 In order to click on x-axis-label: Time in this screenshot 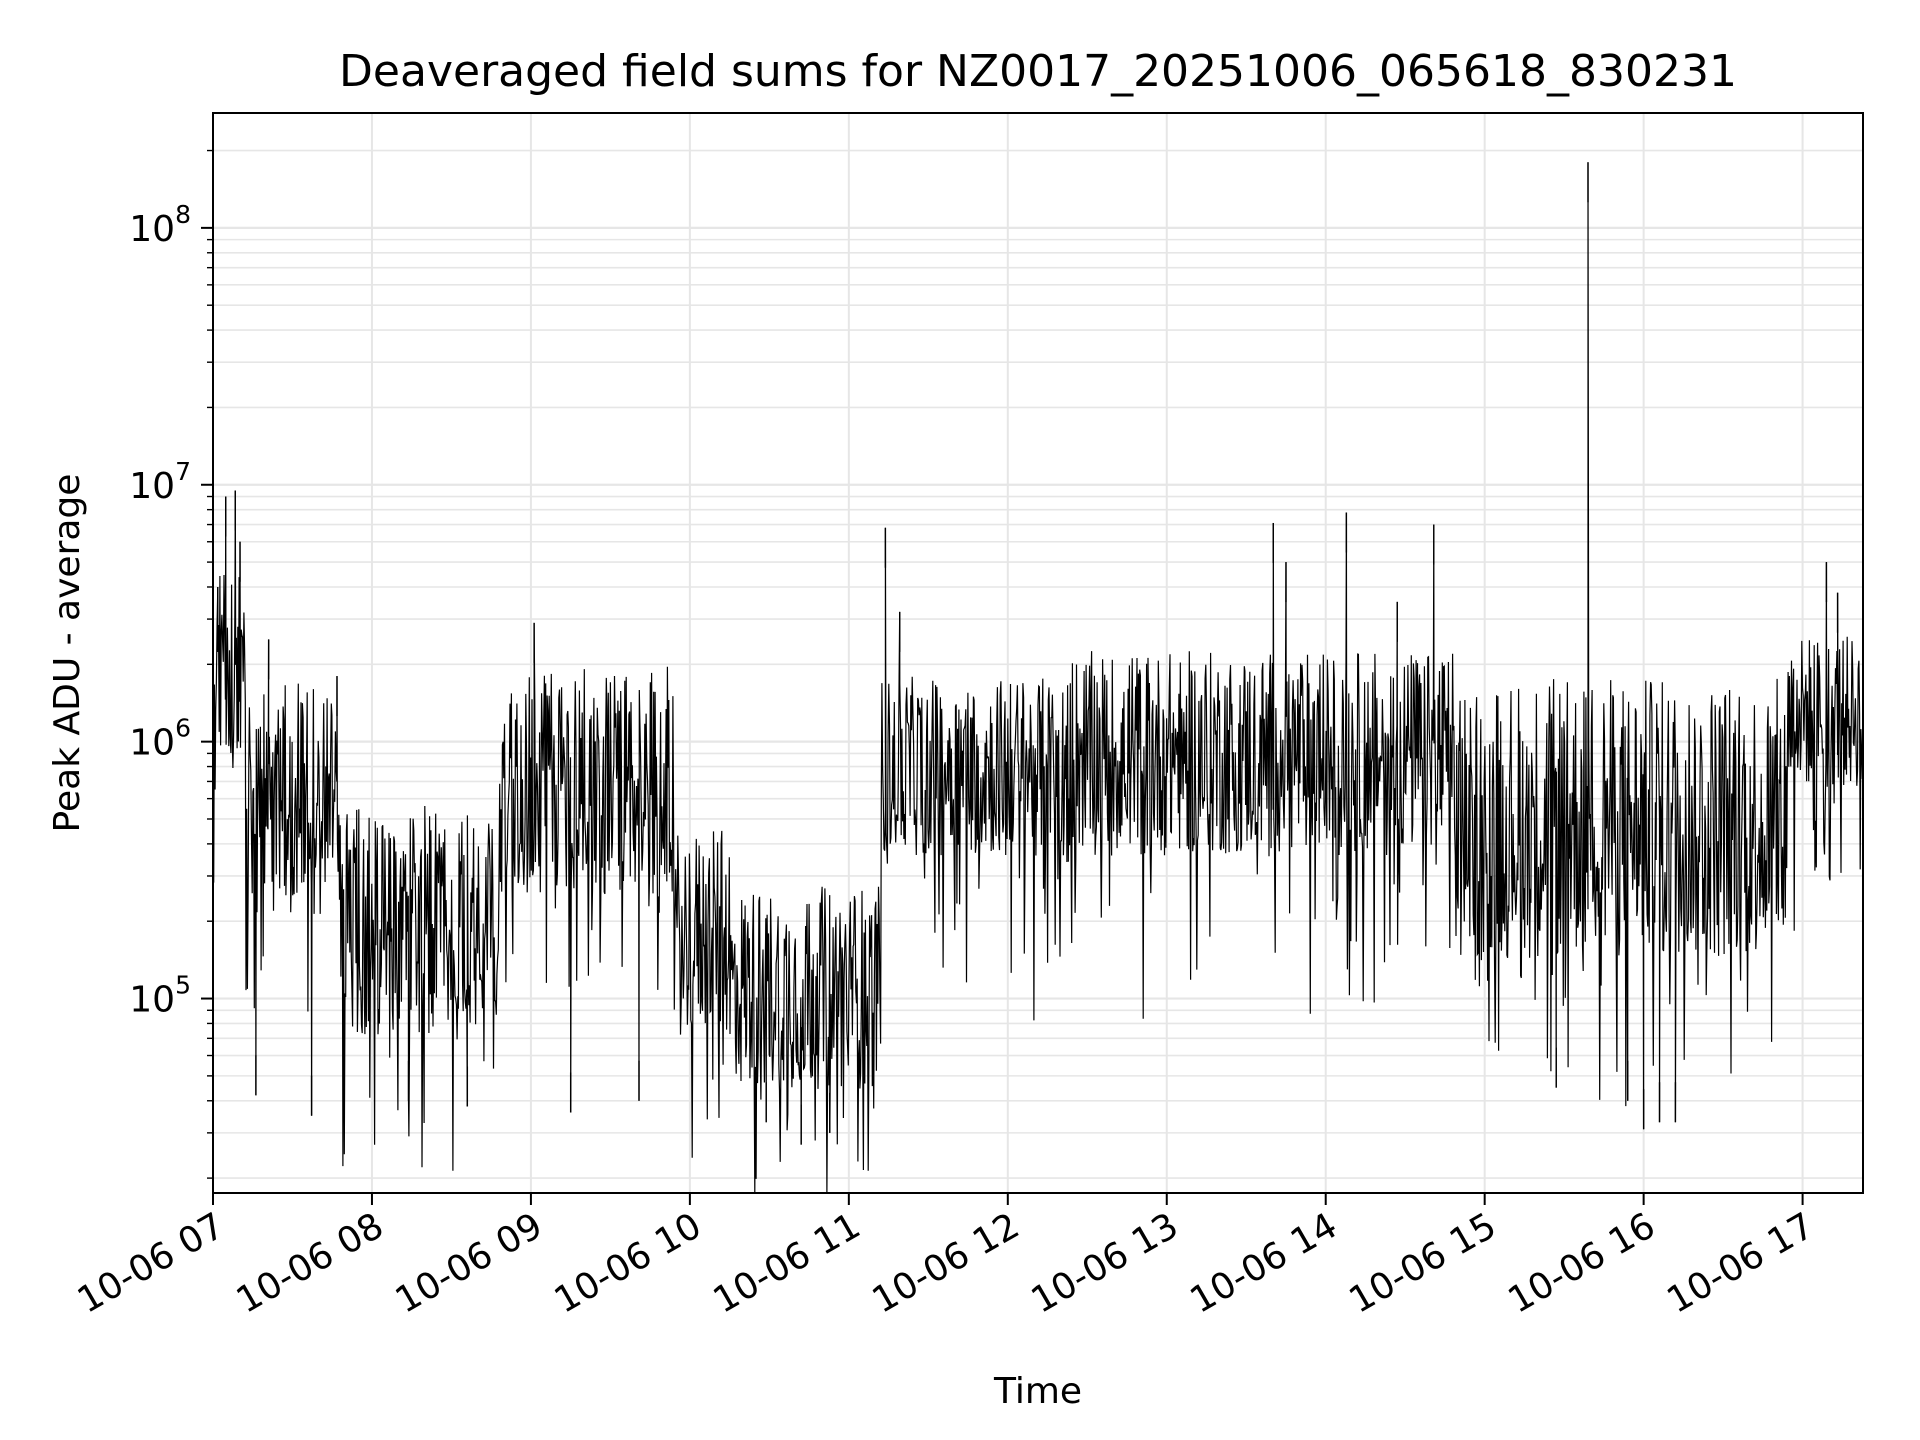, I will do `click(1037, 1391)`.